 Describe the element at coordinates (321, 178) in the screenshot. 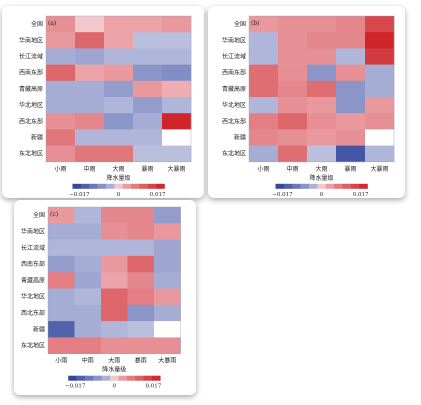

I see `x-axis-title: 降水量级` at that location.